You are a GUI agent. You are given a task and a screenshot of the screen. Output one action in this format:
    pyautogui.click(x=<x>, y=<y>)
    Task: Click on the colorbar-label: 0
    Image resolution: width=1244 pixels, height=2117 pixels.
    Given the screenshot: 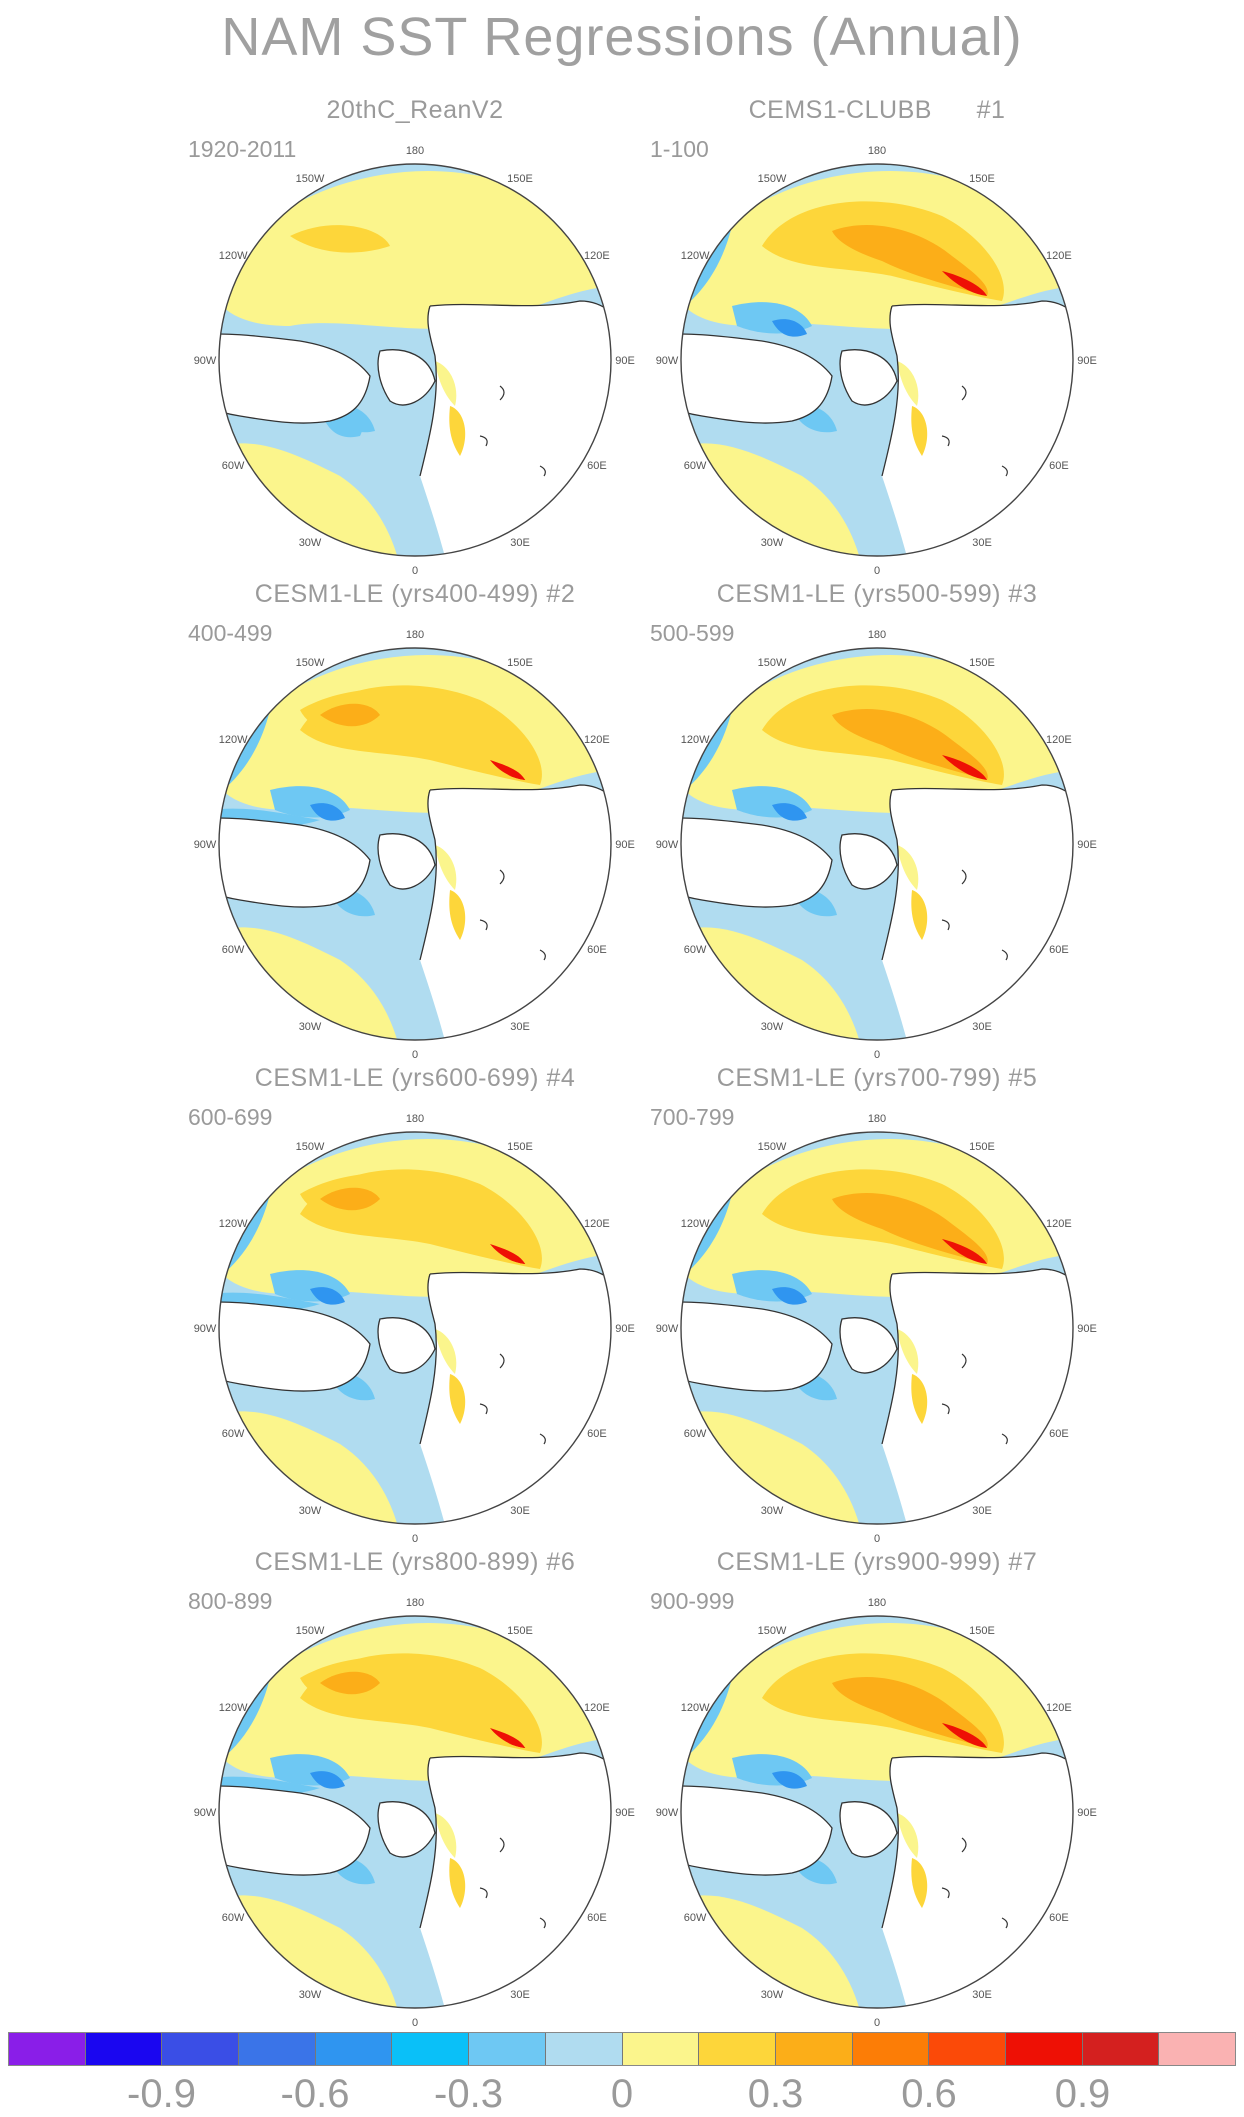 What is the action you would take?
    pyautogui.click(x=622, y=2094)
    